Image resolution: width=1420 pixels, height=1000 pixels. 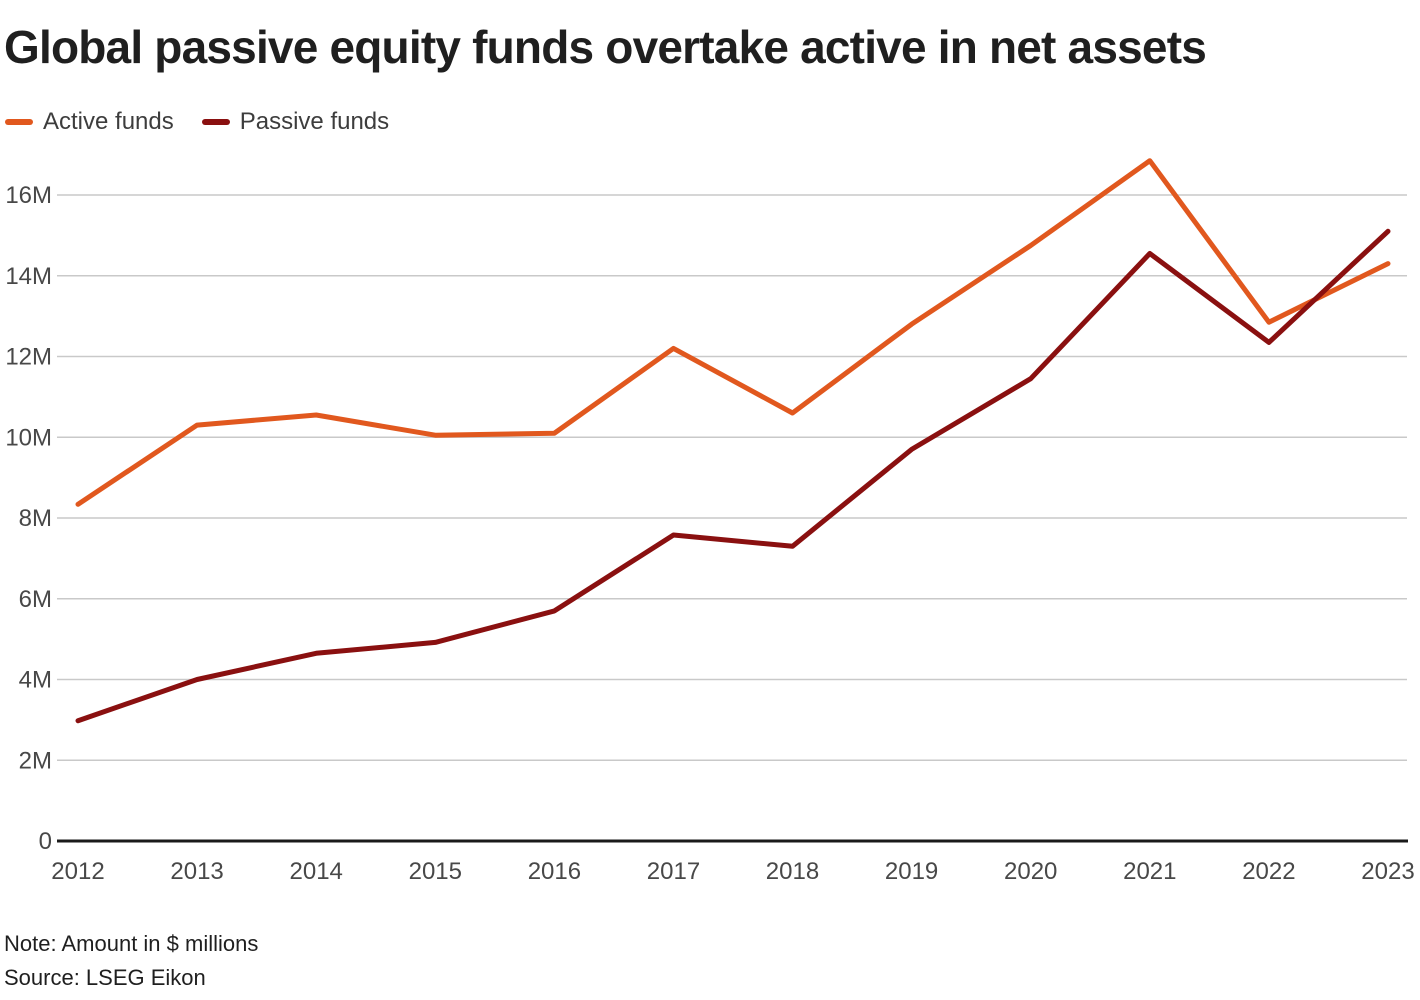 What do you see at coordinates (196, 871) in the screenshot?
I see `x-tick-label: 2013` at bounding box center [196, 871].